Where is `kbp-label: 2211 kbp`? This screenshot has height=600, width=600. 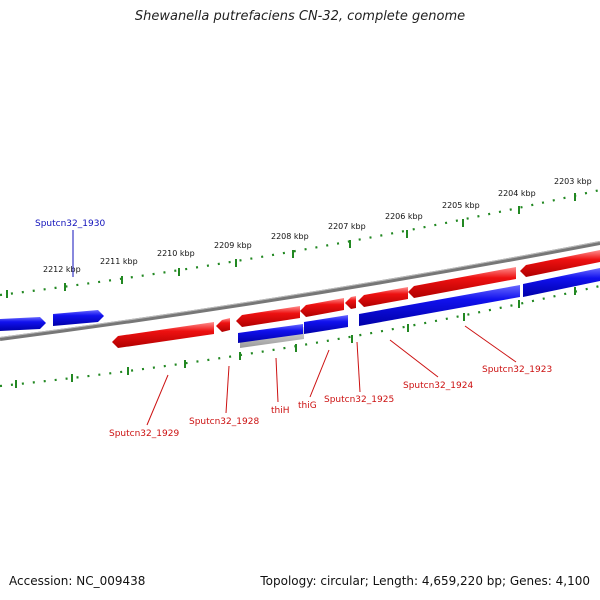
kbp-label: 2211 kbp is located at coordinates (119, 261).